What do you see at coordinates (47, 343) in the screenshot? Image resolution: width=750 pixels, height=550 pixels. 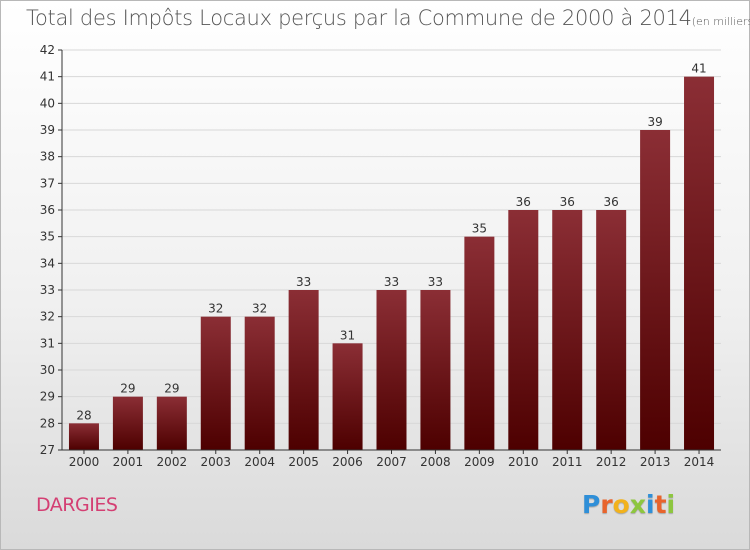 I see `y-tick-label: 31` at bounding box center [47, 343].